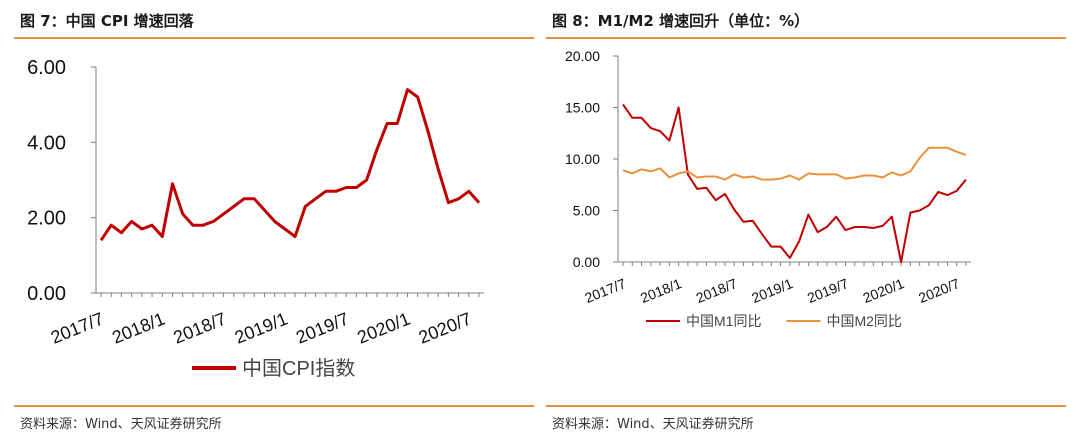 The width and height of the screenshot is (1080, 440). Describe the element at coordinates (121, 424) in the screenshot. I see `cpi-source-note: 资料来源：Wind、天风证券研究所` at that location.